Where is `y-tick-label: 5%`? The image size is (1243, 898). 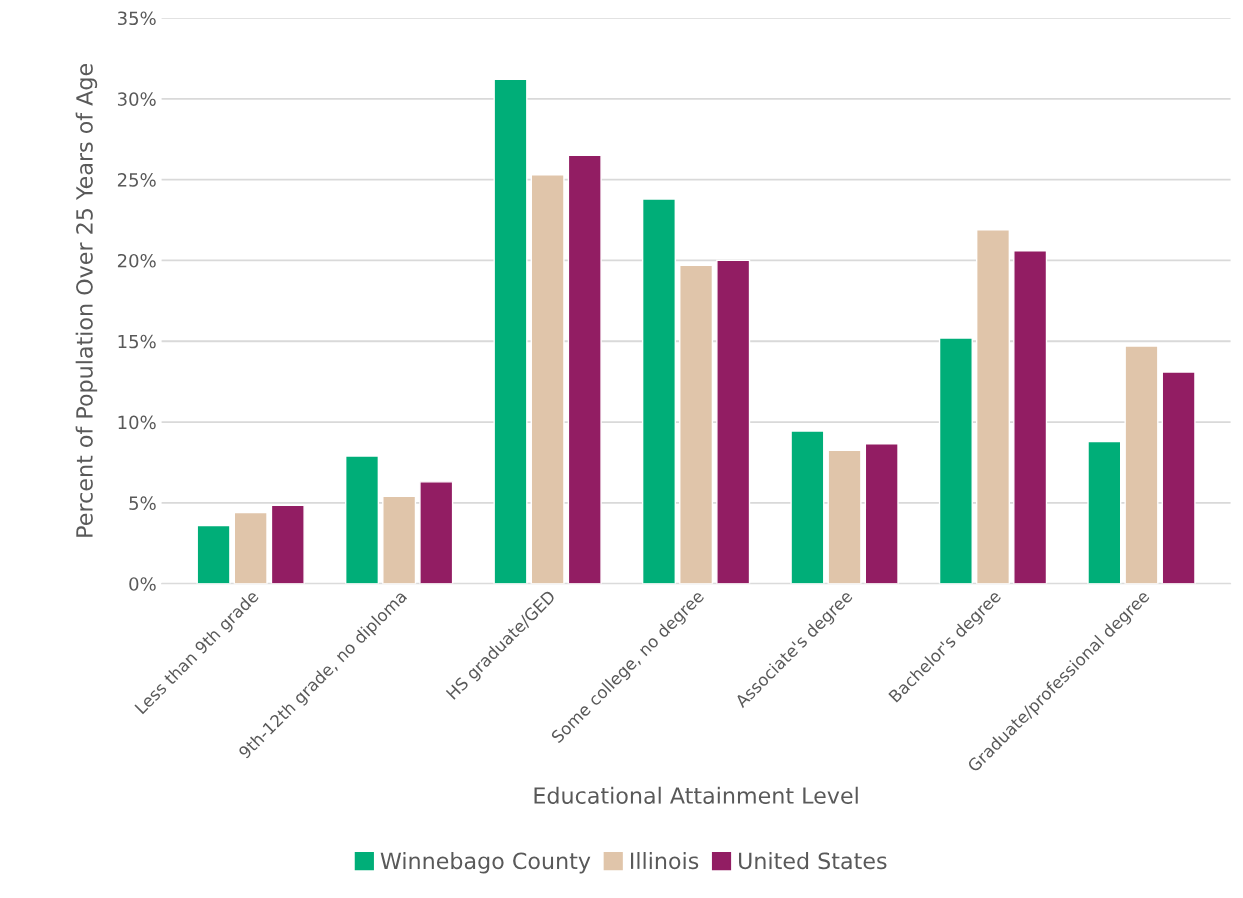 y-tick-label: 5% is located at coordinates (142, 503).